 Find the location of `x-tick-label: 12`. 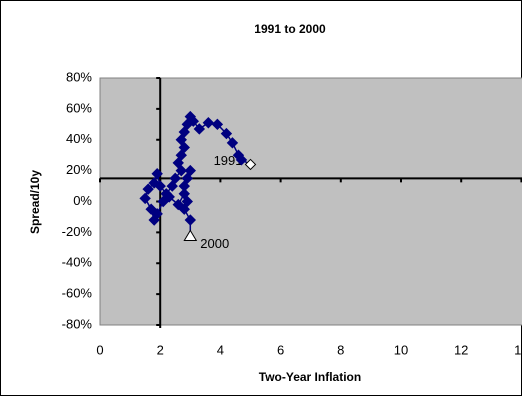

x-tick-label: 12 is located at coordinates (461, 349).